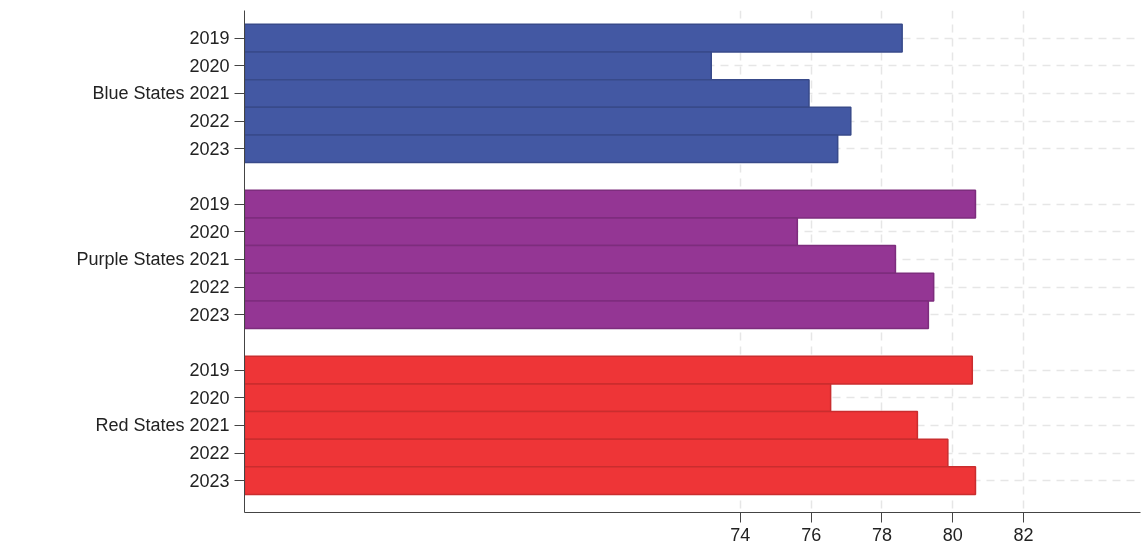  What do you see at coordinates (881, 533) in the screenshot?
I see `x-tick-label: 78` at bounding box center [881, 533].